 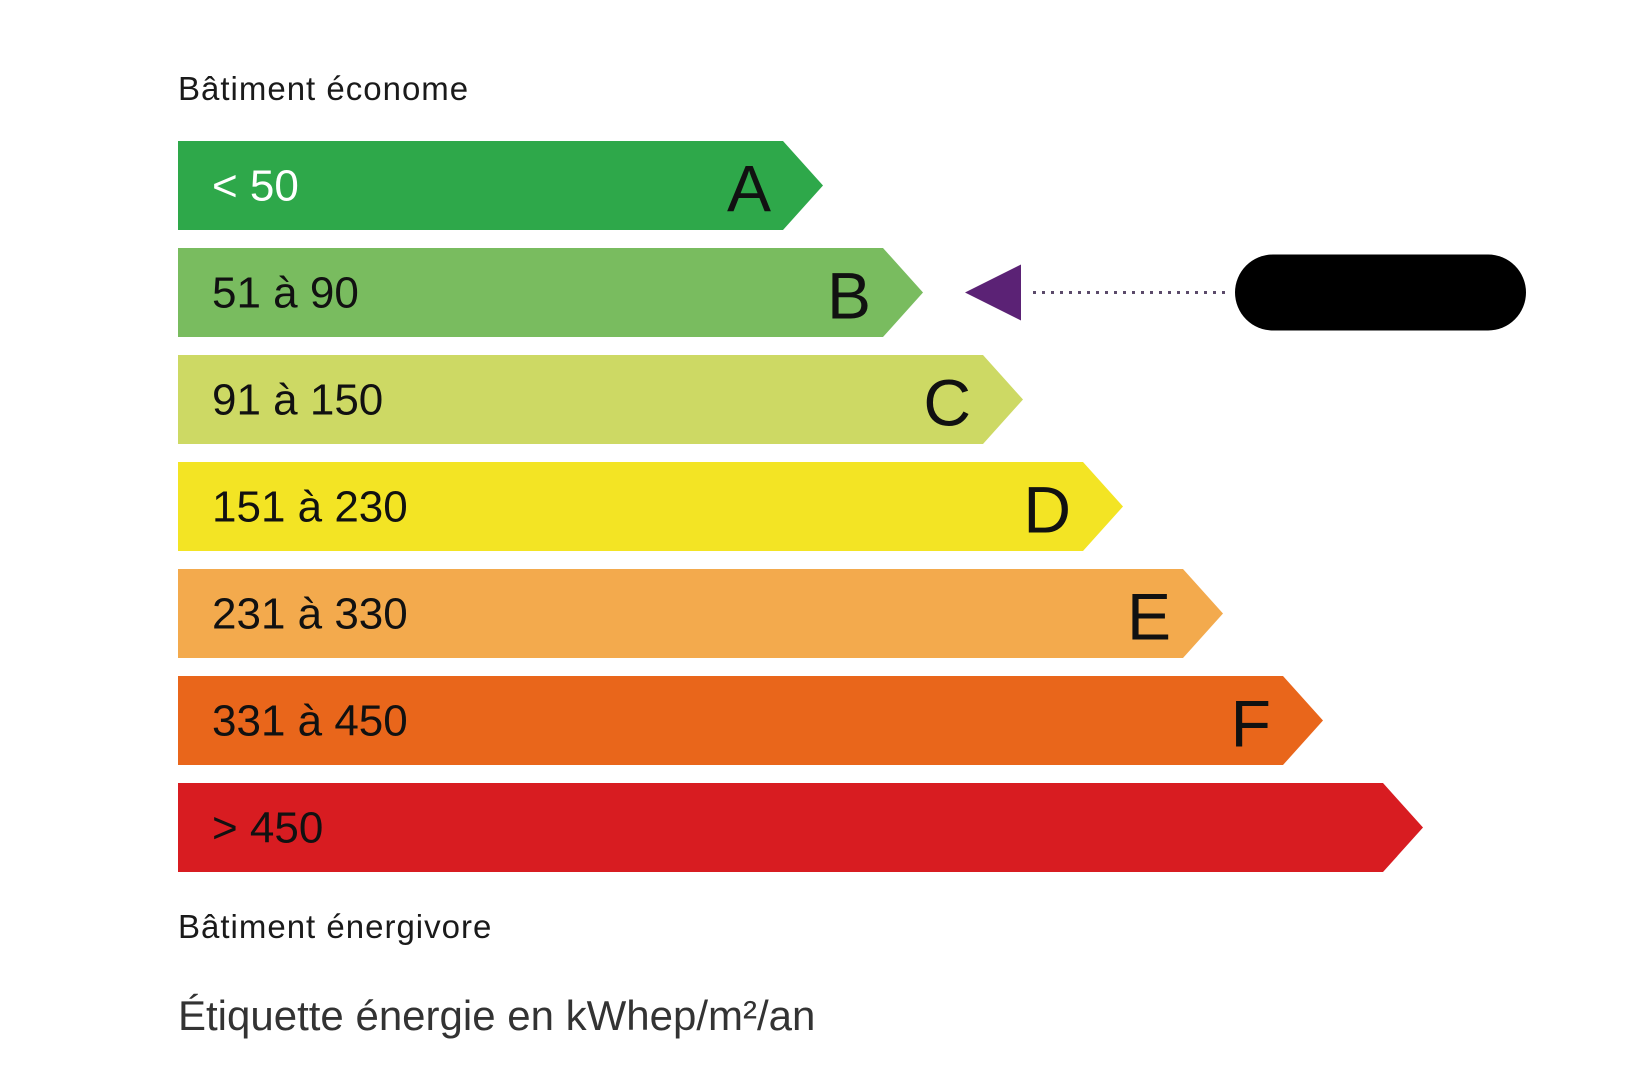 What do you see at coordinates (947, 403) in the screenshot?
I see `class-letter-C: C` at bounding box center [947, 403].